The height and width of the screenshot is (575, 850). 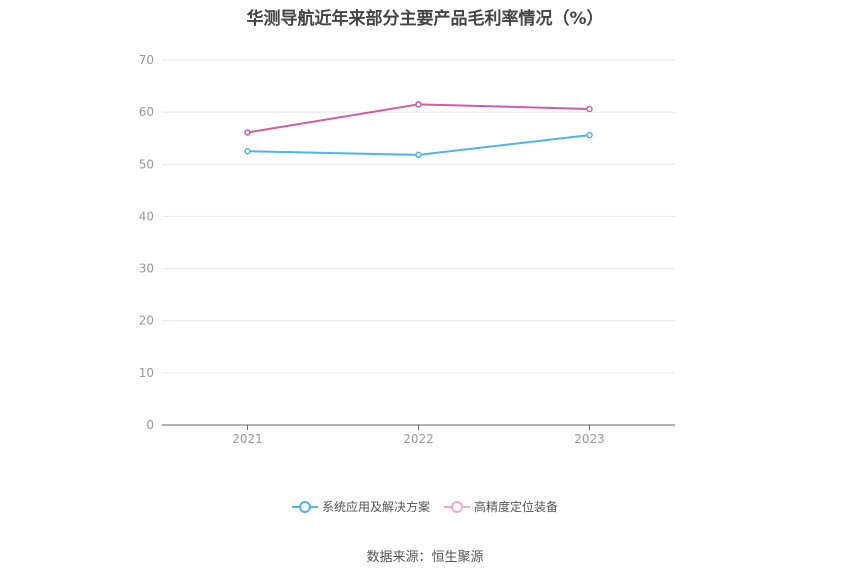 What do you see at coordinates (146, 373) in the screenshot?
I see `y-tick-label: 10` at bounding box center [146, 373].